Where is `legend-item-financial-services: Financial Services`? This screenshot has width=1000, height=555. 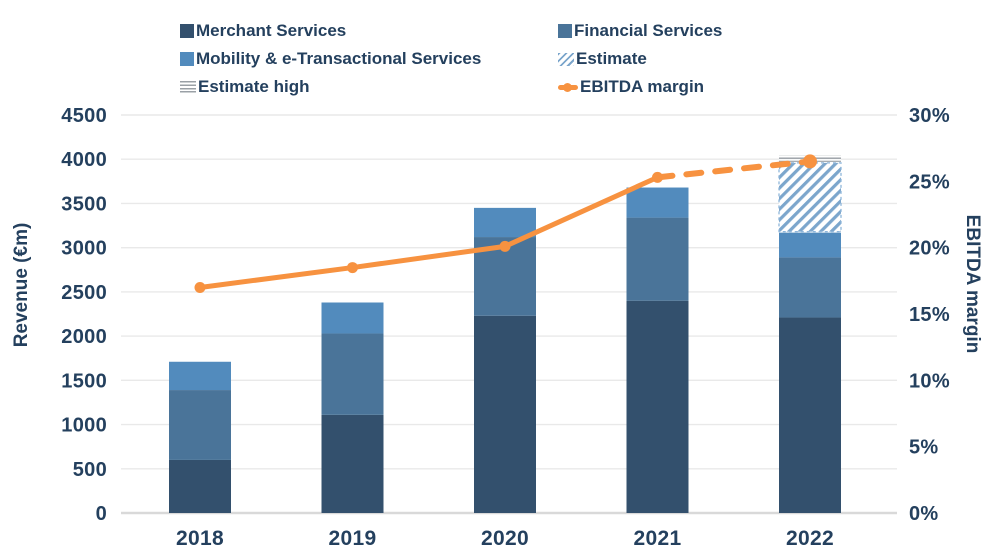 legend-item-financial-services: Financial Services is located at coordinates (640, 31).